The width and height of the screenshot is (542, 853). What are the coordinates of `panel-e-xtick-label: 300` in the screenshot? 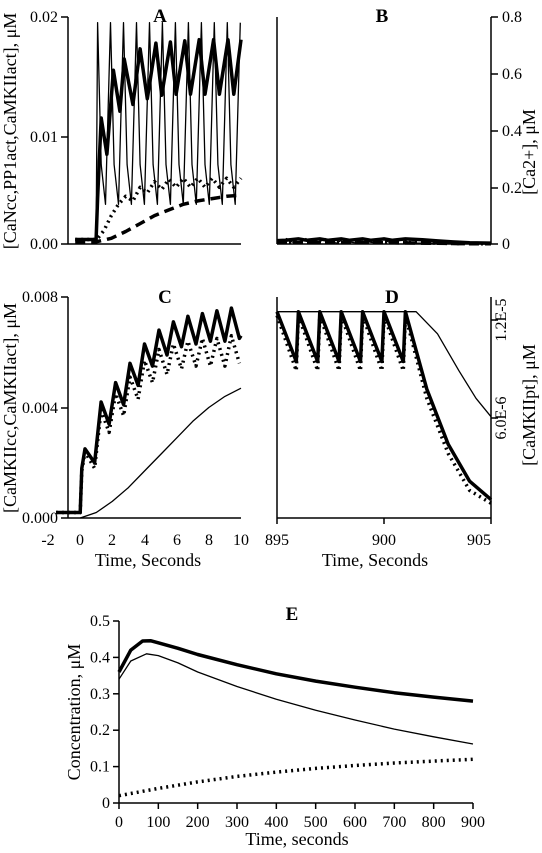 It's located at (237, 822).